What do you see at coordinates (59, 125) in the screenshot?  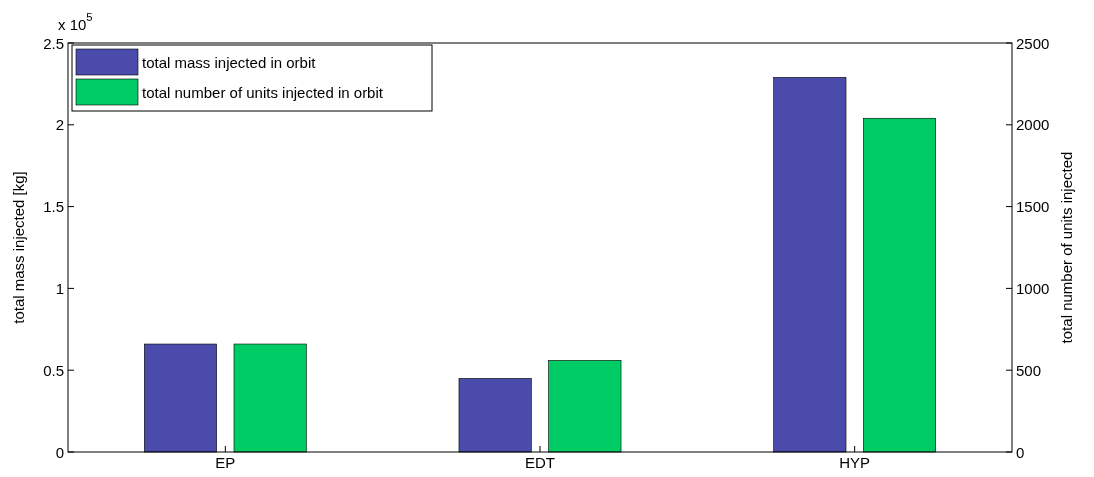 I see `y-tick-label: 2` at bounding box center [59, 125].